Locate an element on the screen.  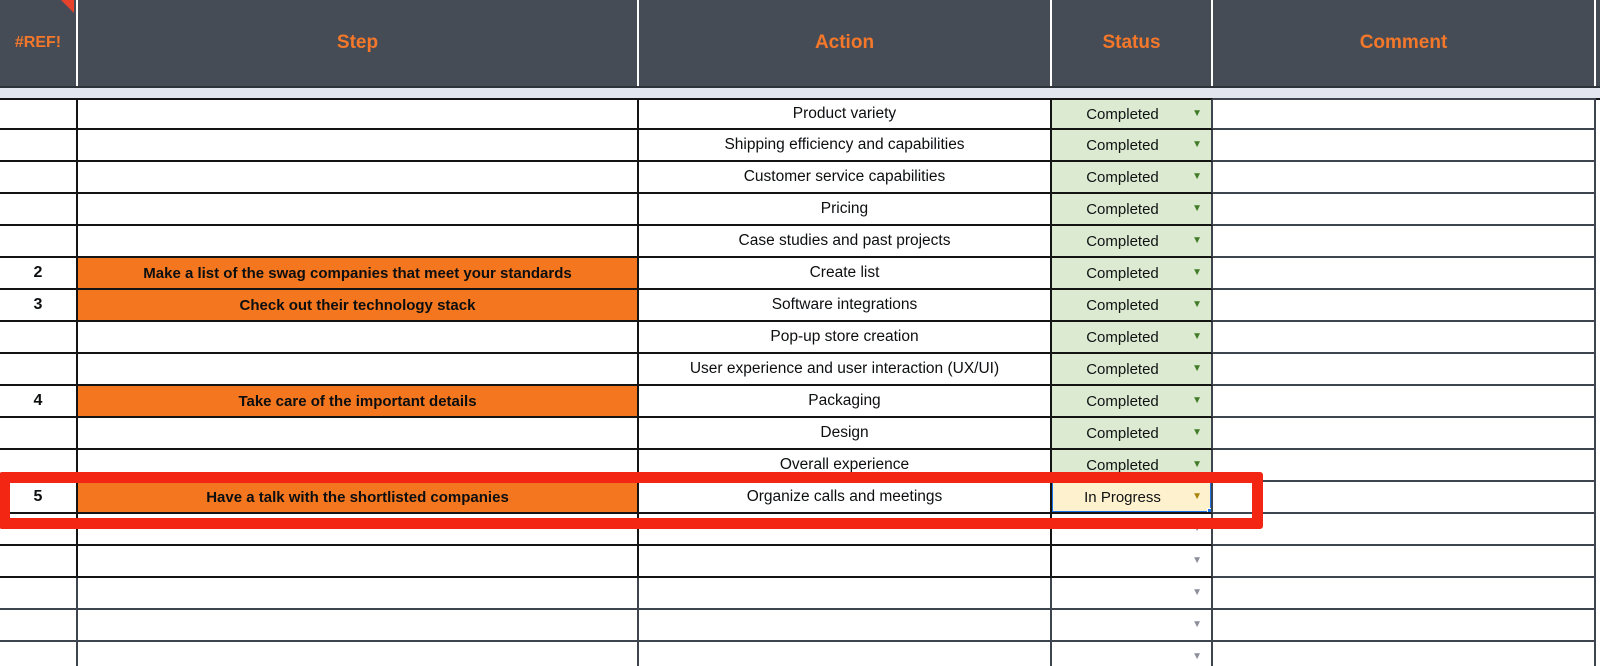
cell-action: Pricing is located at coordinates (845, 210).